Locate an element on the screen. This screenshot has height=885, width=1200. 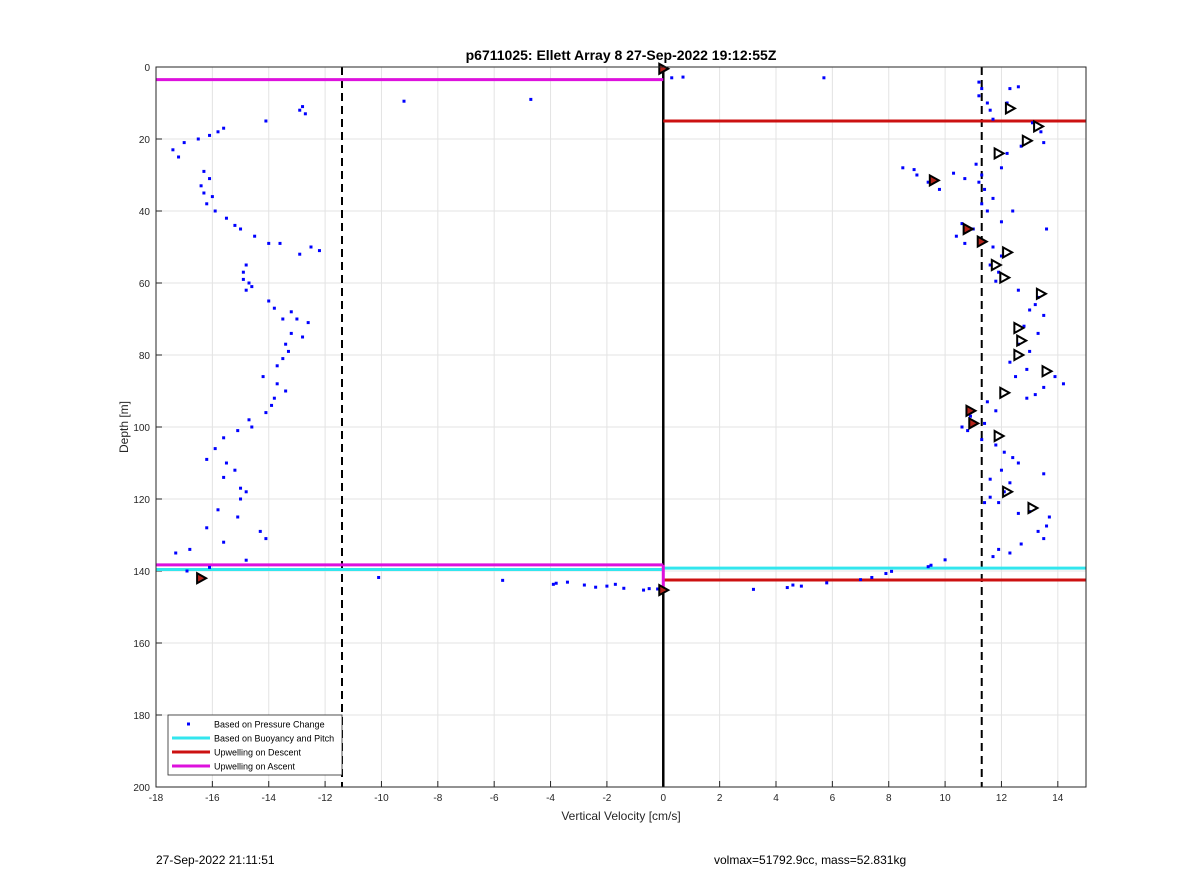
y-tick-label: 100 is located at coordinates (141, 428).